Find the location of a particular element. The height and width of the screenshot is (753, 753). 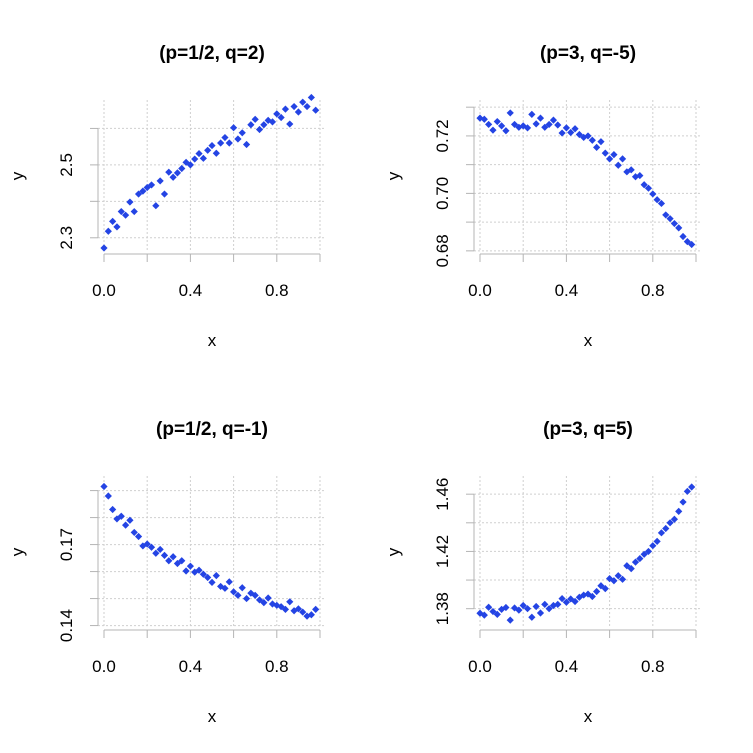

y-axis-label: y is located at coordinates (17, 551).